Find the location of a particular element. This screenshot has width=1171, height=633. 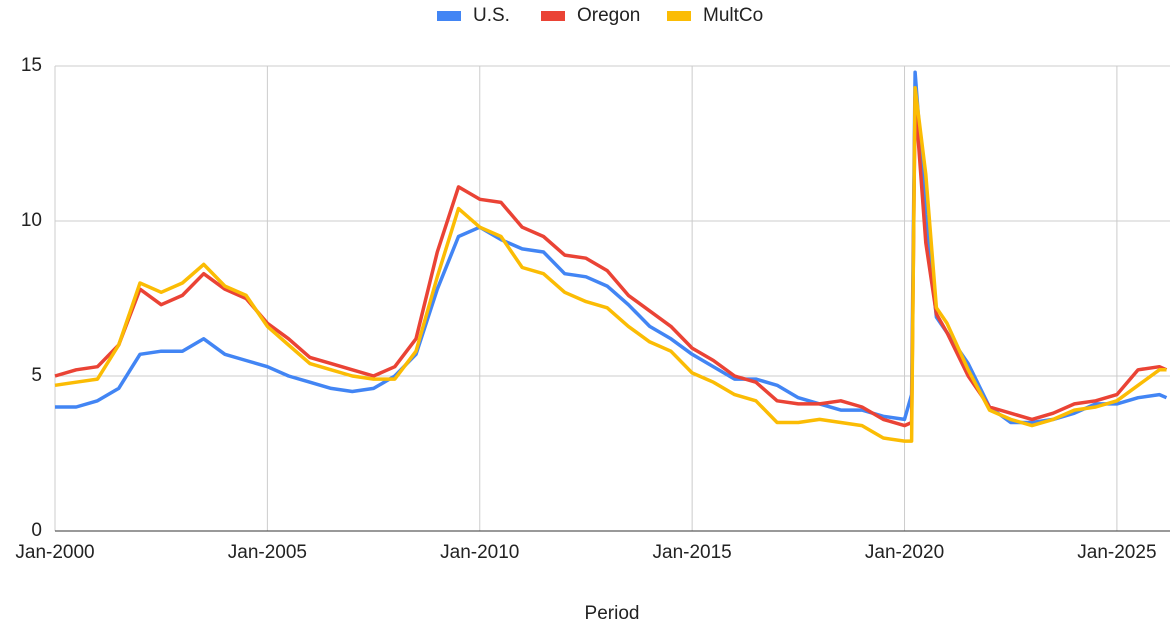

x-tick-label: Jan-2010 is located at coordinates (479, 552).